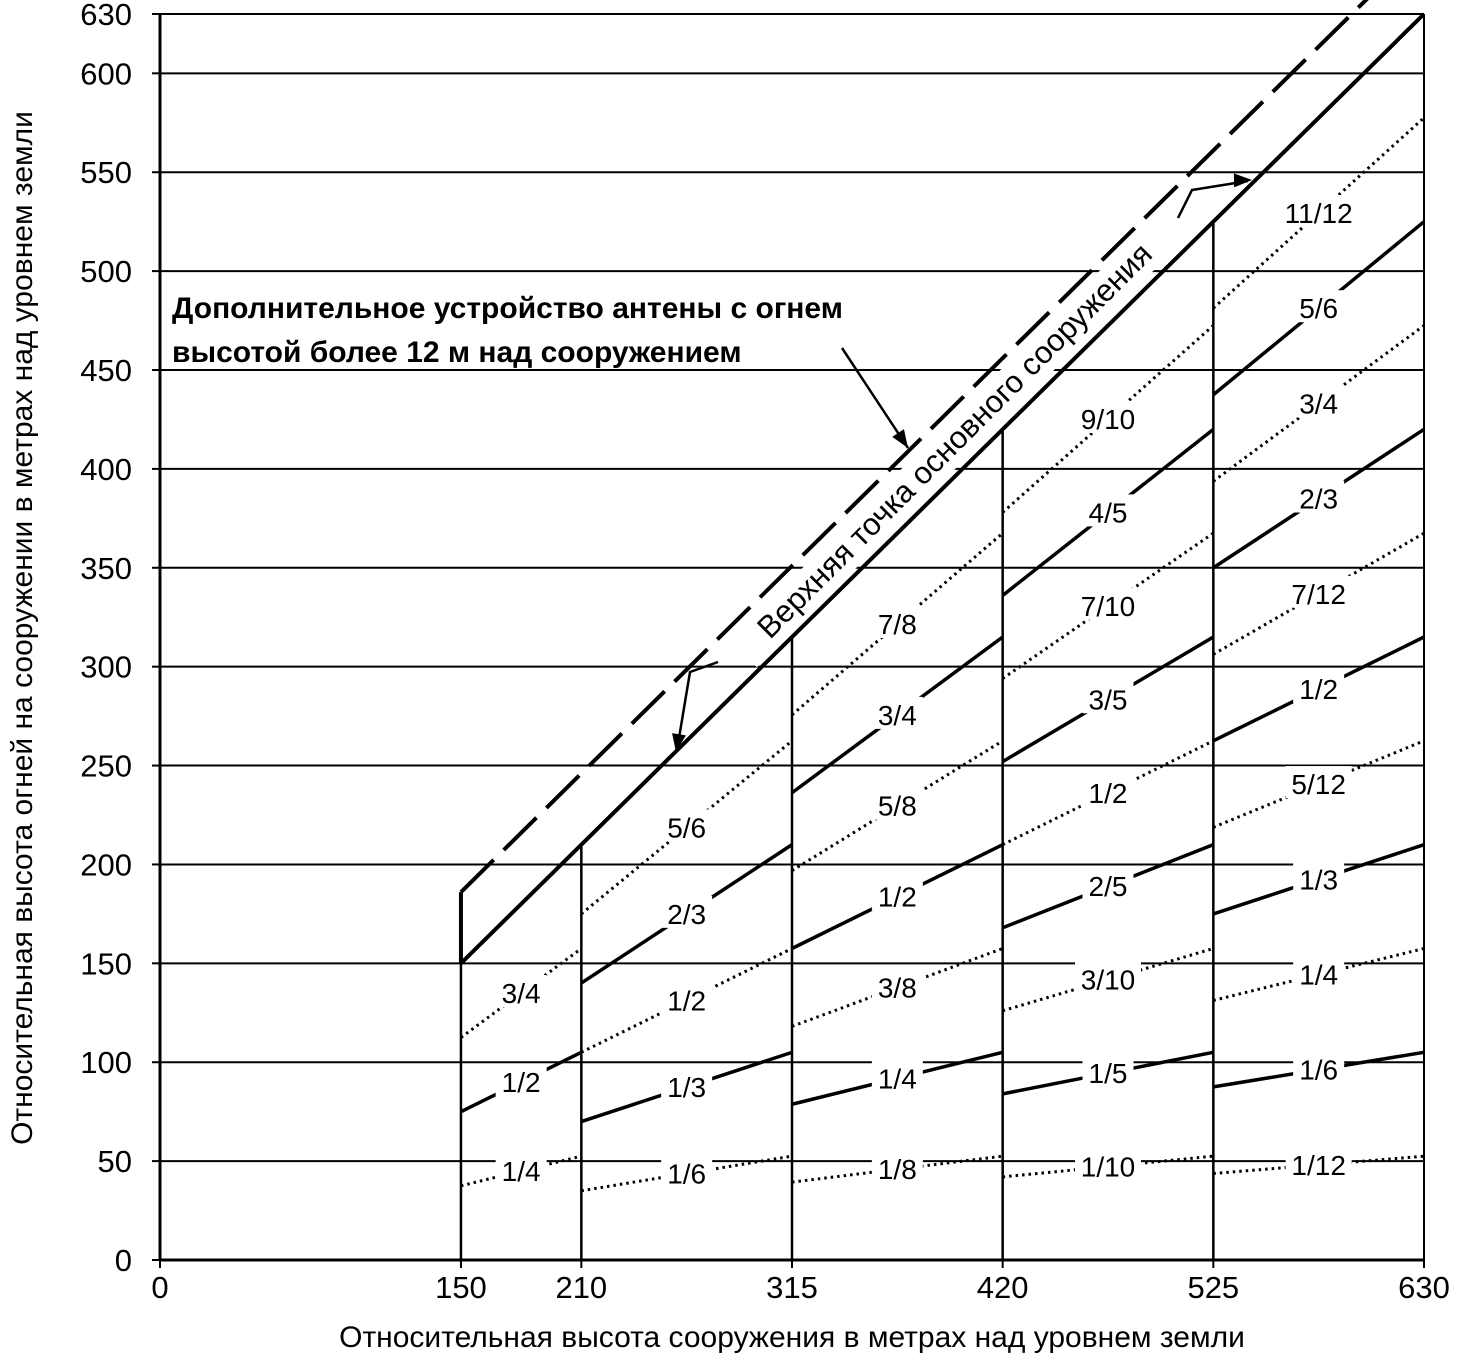  I want to click on fraction-label: 7/10, so click(1108, 606).